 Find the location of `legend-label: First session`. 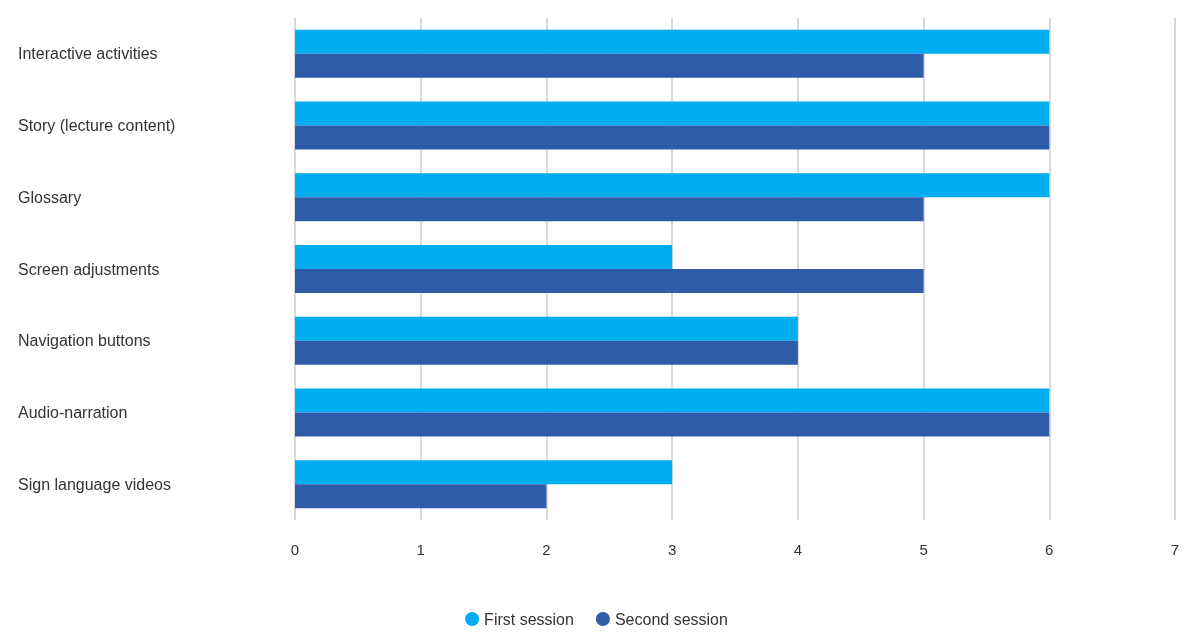

legend-label: First session is located at coordinates (529, 619).